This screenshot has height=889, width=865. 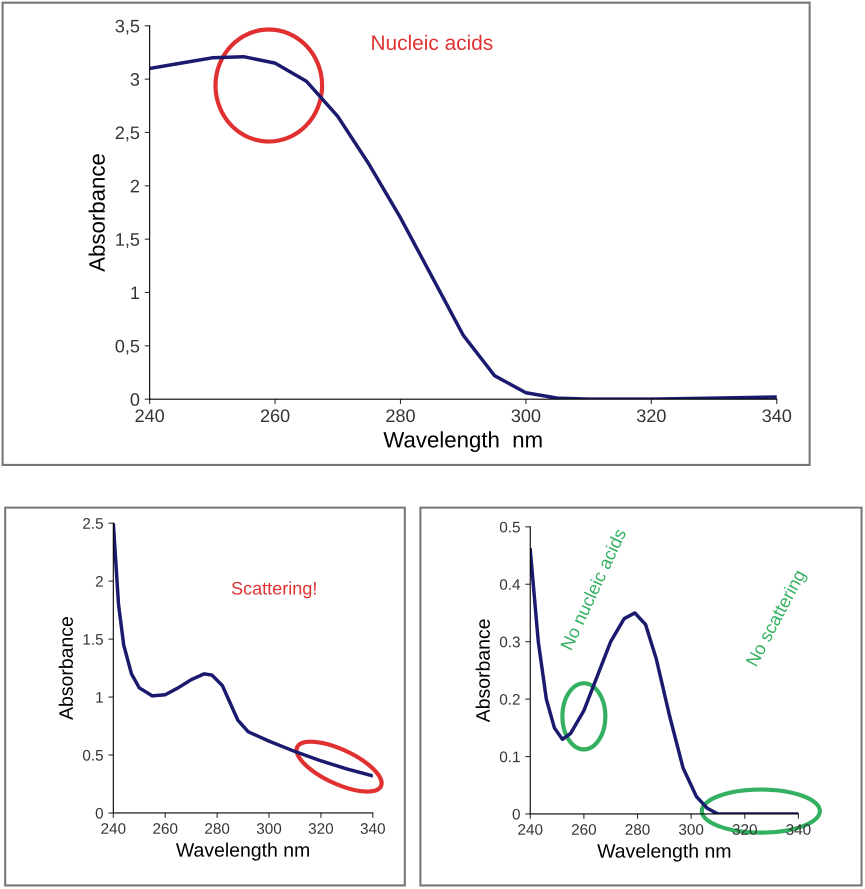 I want to click on y-tick-label: 0.4, so click(x=510, y=584).